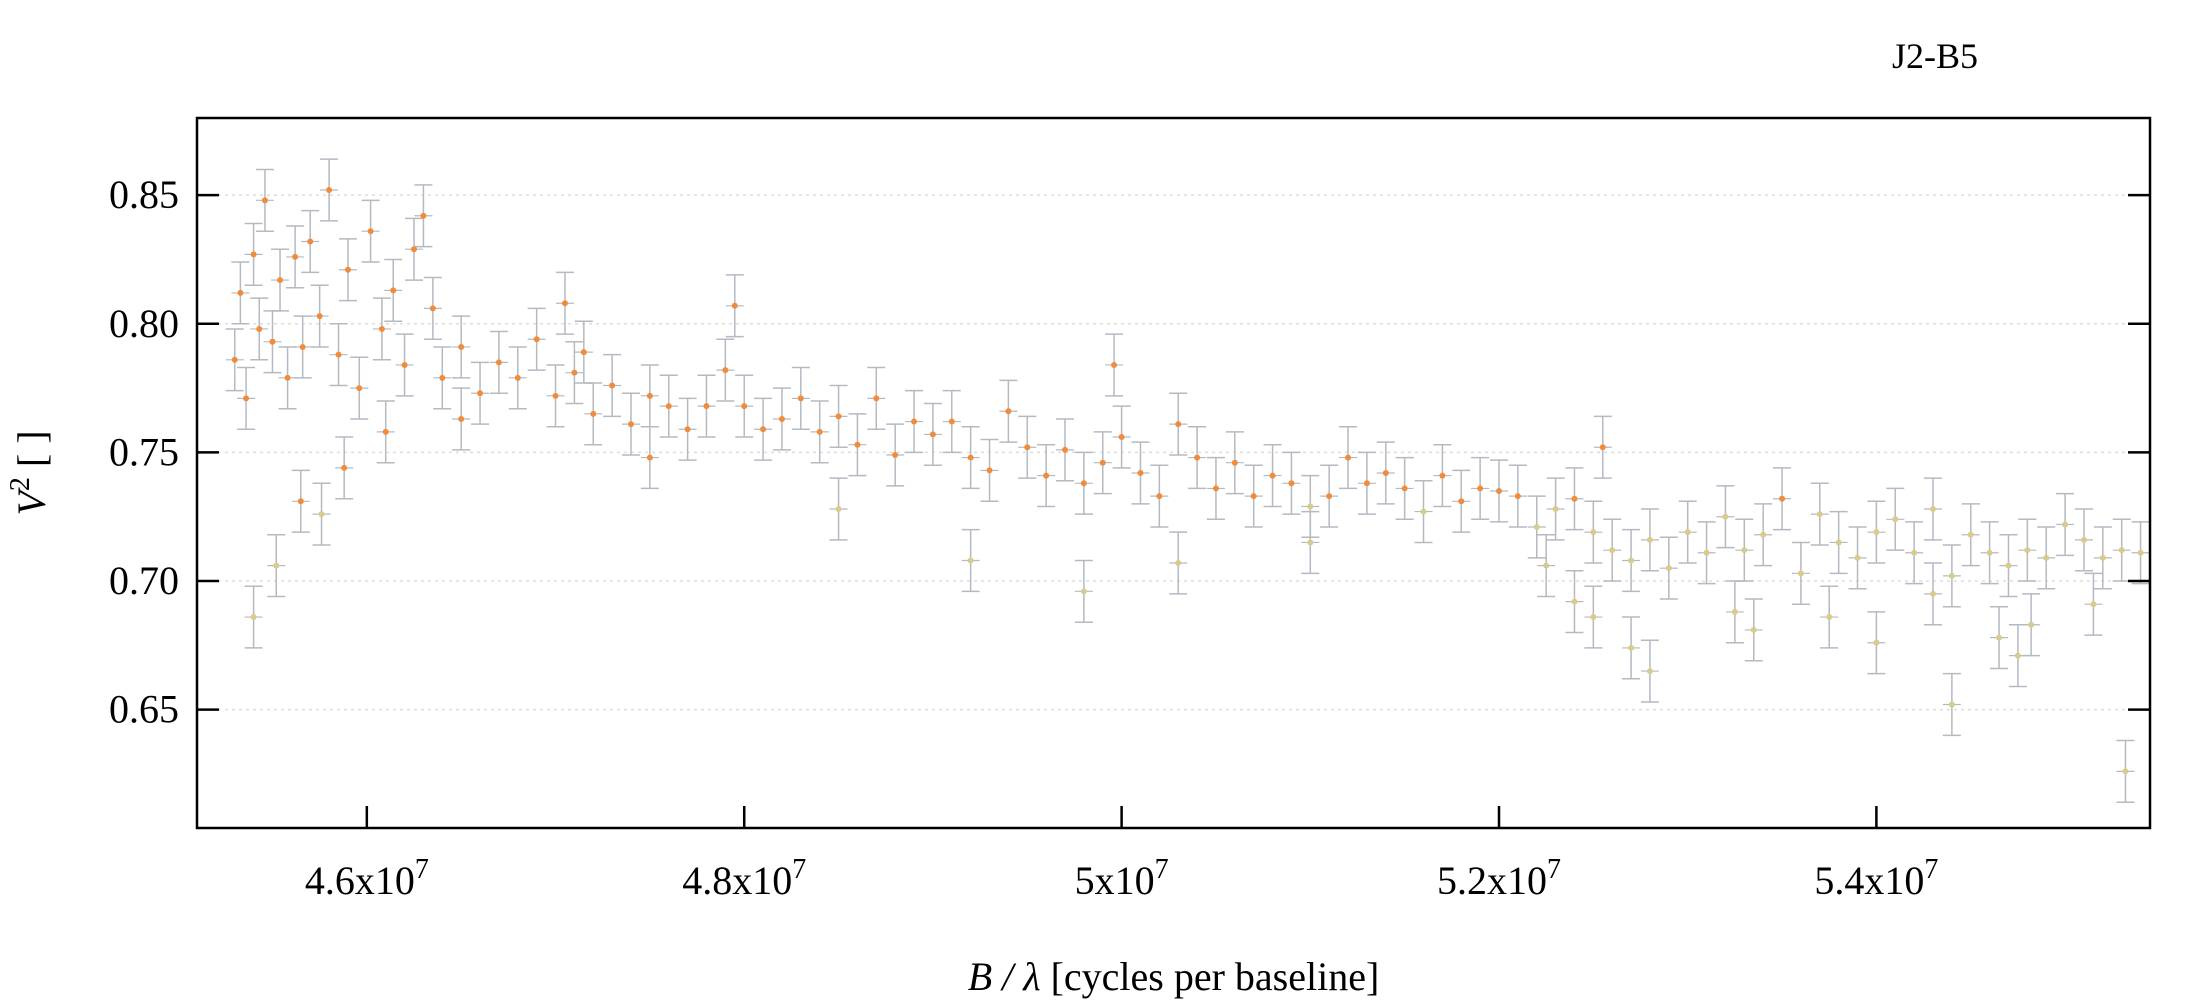 This screenshot has width=2200, height=1000. What do you see at coordinates (144, 194) in the screenshot?
I see `y-tick-label: 0.85` at bounding box center [144, 194].